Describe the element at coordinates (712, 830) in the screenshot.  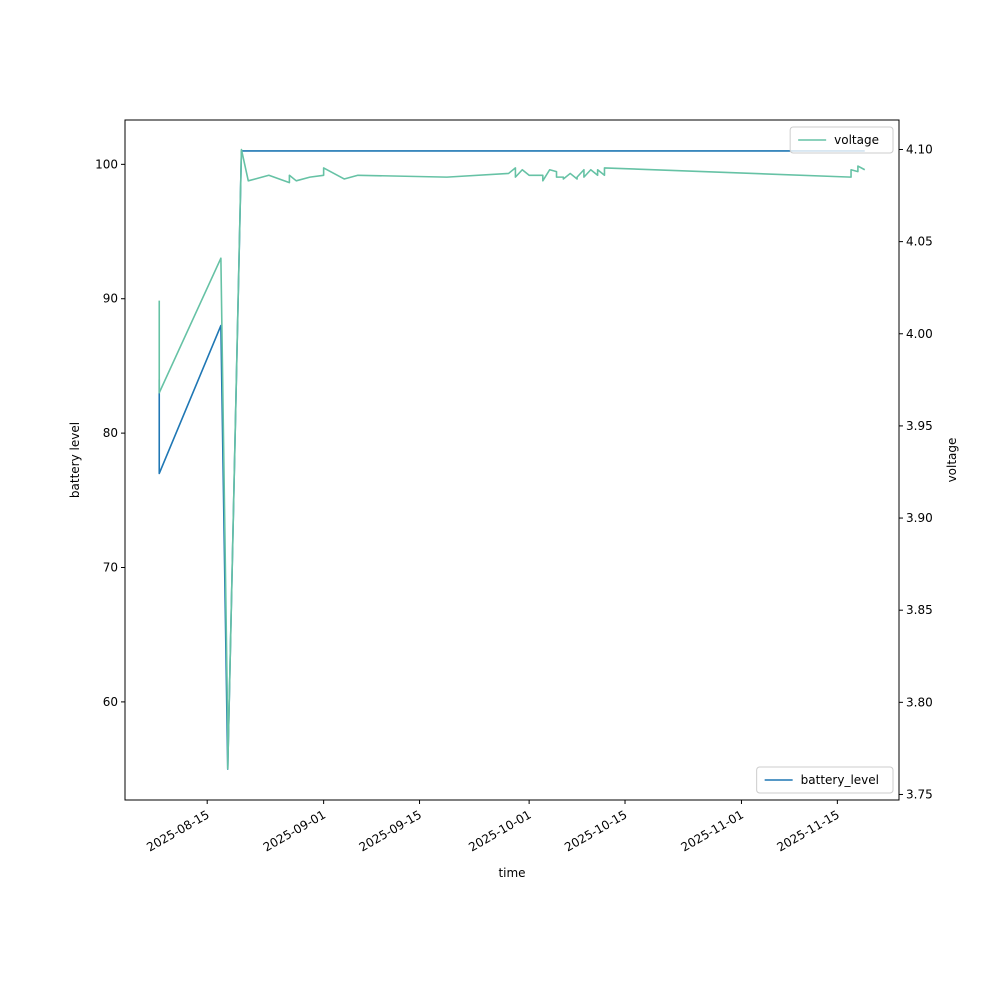
I see `x-tick-label: 2025-11-01` at that location.